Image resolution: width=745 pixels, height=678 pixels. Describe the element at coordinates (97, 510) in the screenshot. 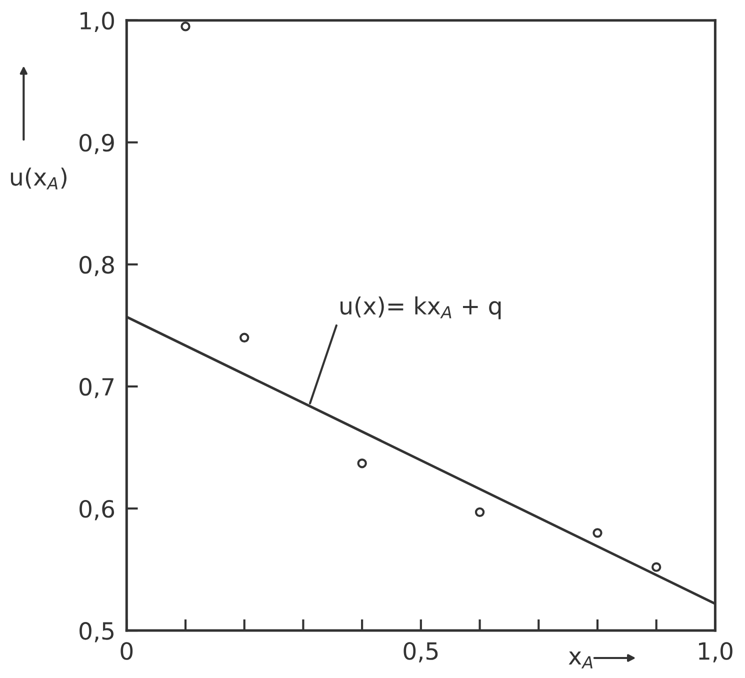

I see `y-tick-label: 0,6` at that location.